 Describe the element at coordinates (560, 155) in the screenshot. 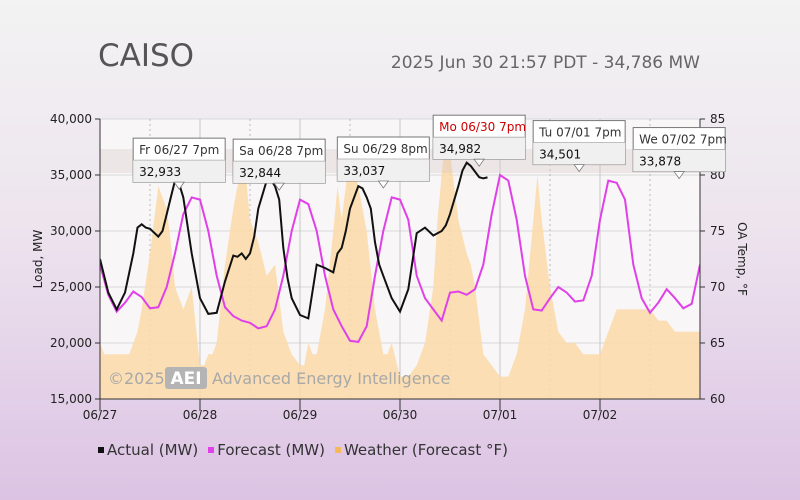

I see `callout-peak-value: 34,501` at that location.